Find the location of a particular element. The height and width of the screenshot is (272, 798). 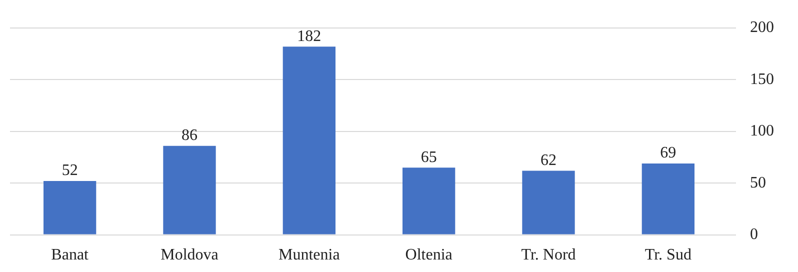

y-tick-label: 0 is located at coordinates (754, 235).